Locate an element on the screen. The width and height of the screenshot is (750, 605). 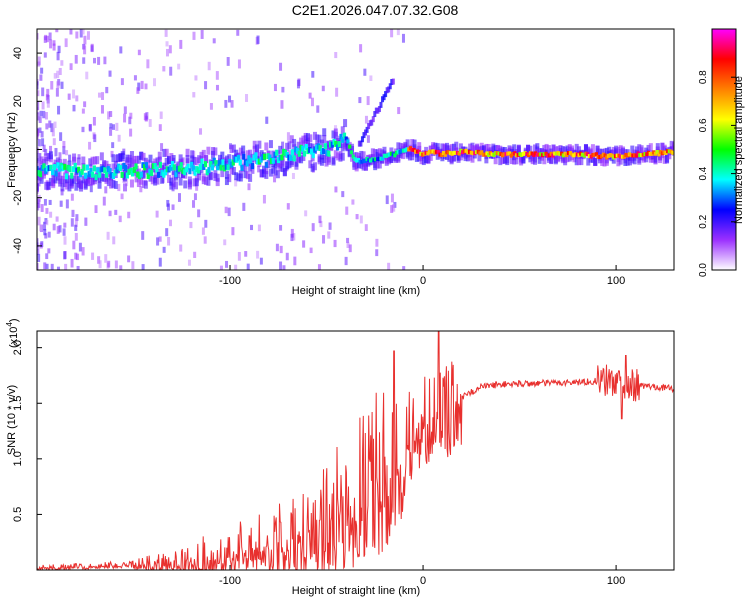
snr-y-label: SNR (10 * v/v) is located at coordinates (12, 420).